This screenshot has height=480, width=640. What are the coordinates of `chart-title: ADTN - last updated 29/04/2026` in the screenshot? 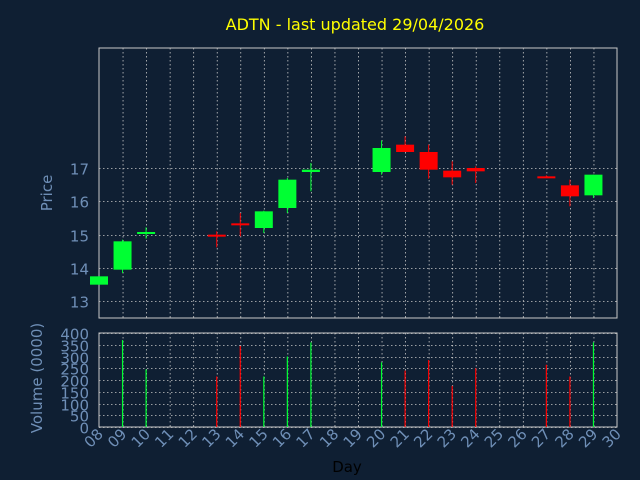 It's located at (355, 24).